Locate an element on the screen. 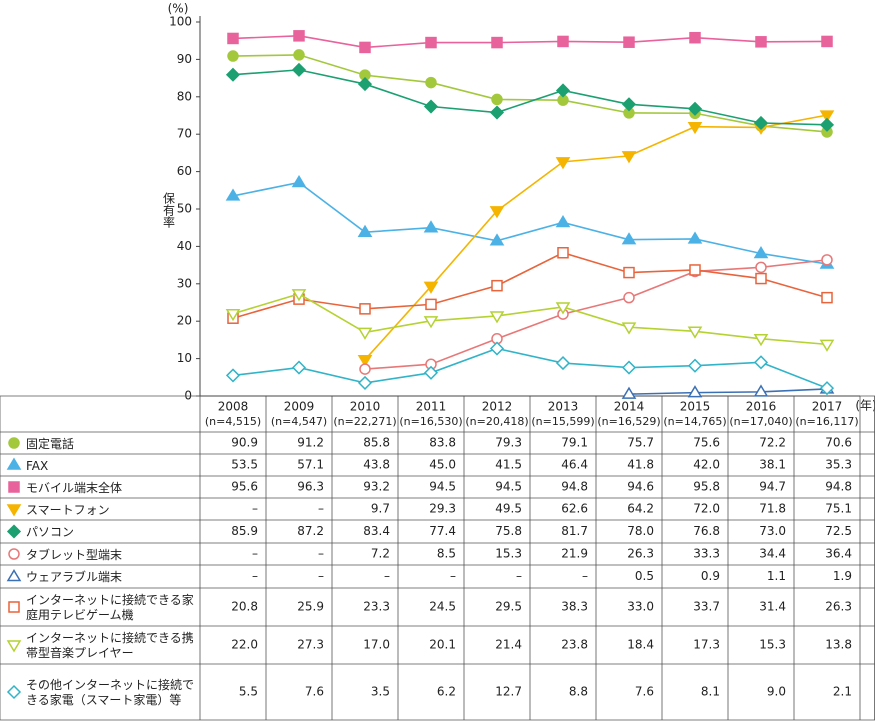  legend-label: スマートフォン is located at coordinates (68, 509).